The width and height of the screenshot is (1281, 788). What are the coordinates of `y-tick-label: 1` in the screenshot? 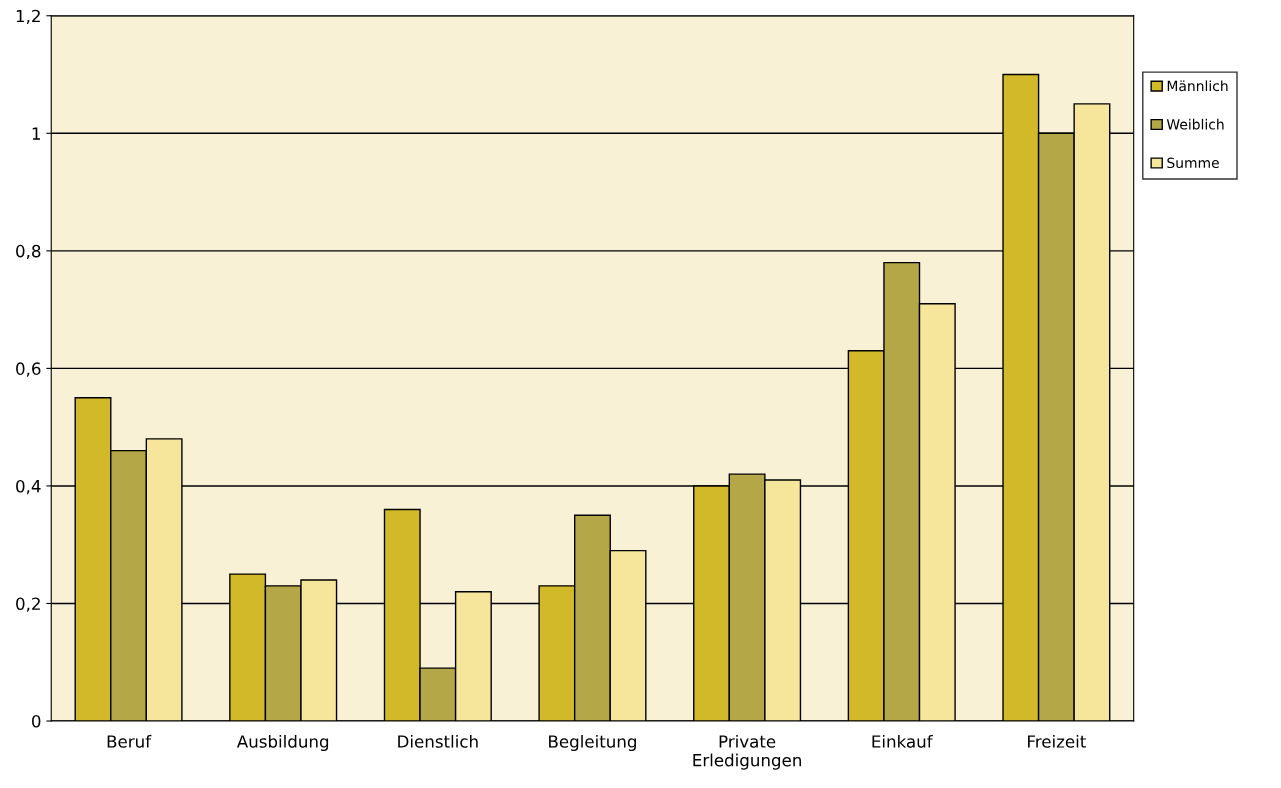 It's located at (36, 133).